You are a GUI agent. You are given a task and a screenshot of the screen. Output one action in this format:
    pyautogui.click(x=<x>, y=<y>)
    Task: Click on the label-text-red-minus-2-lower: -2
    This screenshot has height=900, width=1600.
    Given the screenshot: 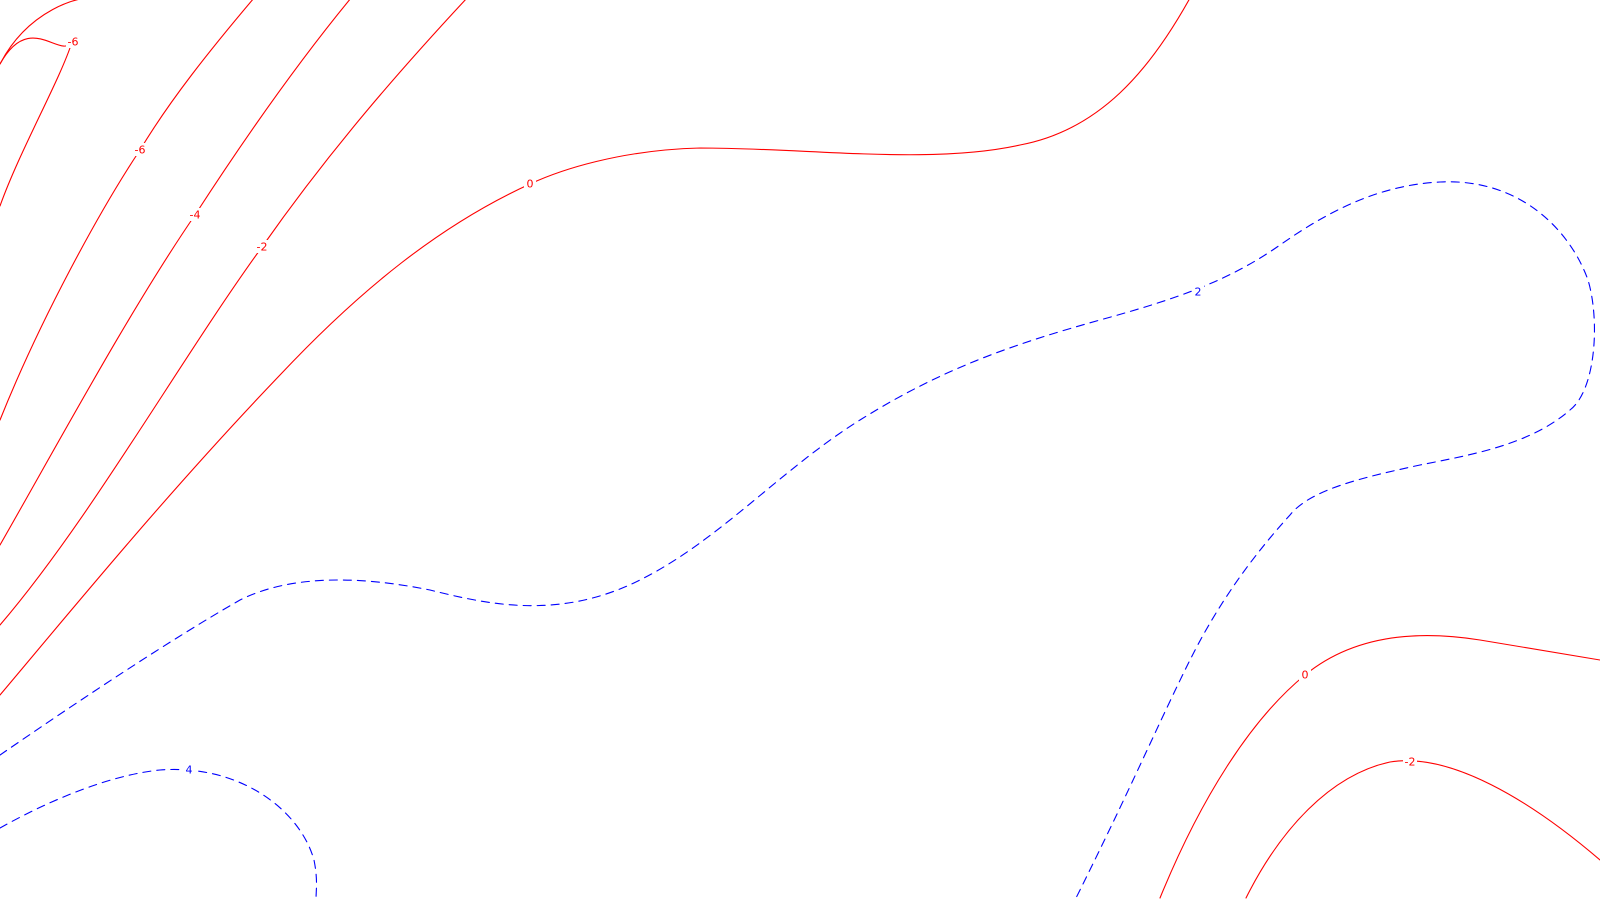 What is the action you would take?
    pyautogui.click(x=1410, y=762)
    